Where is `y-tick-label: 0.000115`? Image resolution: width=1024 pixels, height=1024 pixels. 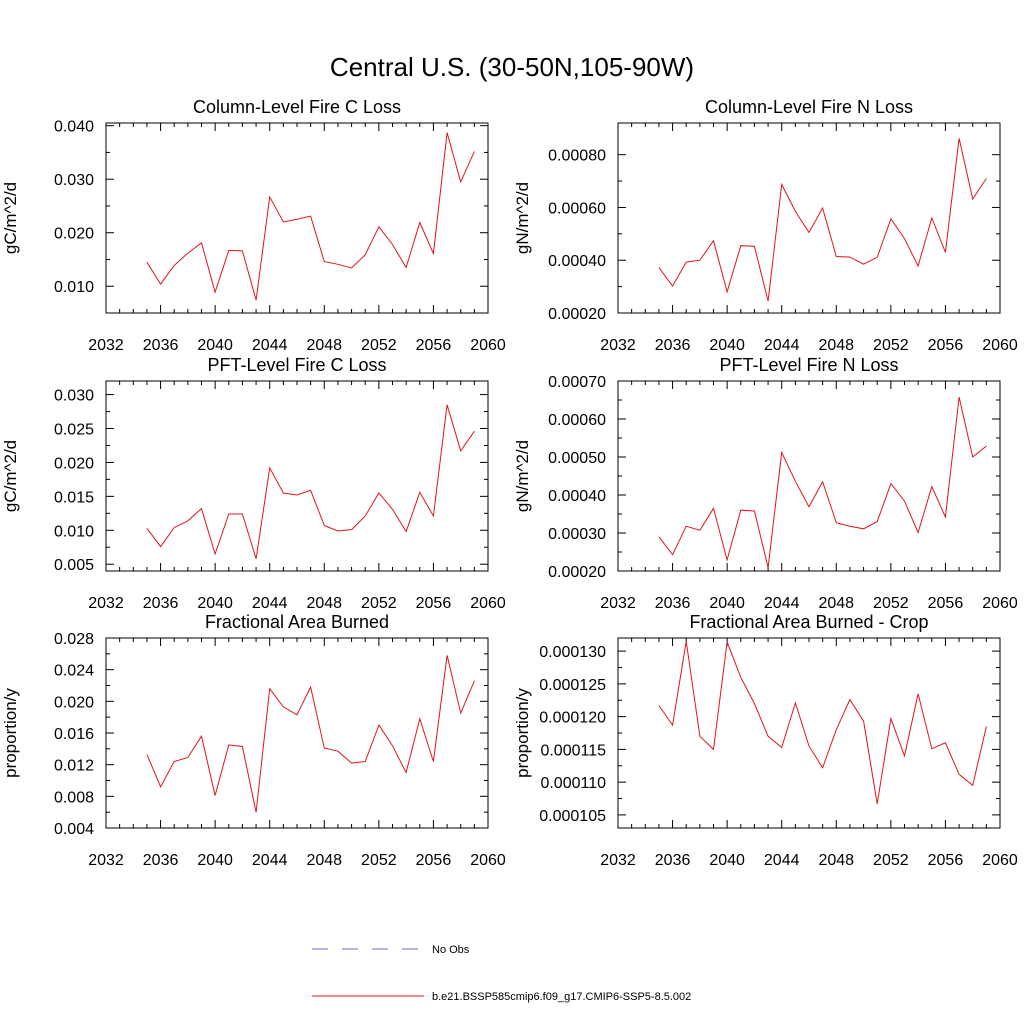
y-tick-label: 0.000115 is located at coordinates (573, 750).